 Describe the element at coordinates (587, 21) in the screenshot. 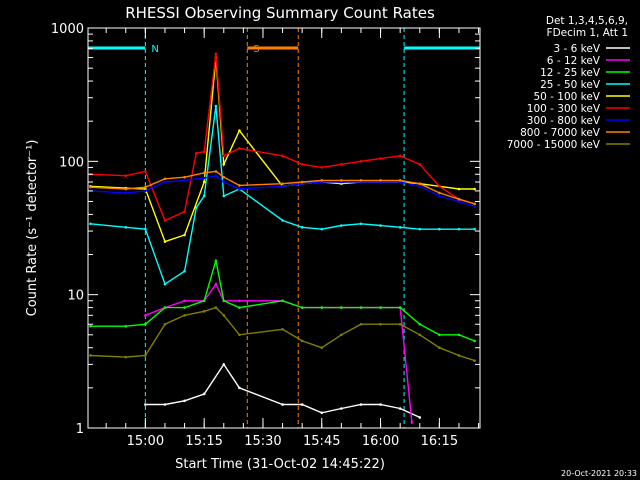

I see `legend-header-0: Det 1,3,4,5,6,9,` at that location.